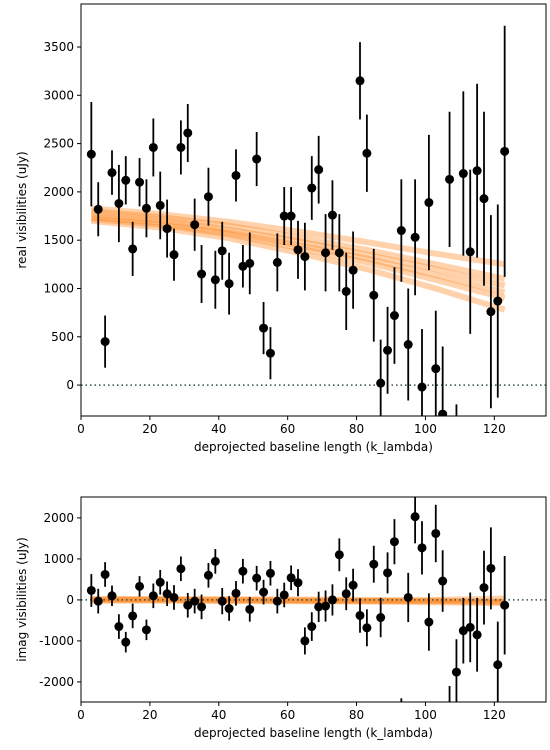 This screenshot has width=550, height=750. What do you see at coordinates (287, 429) in the screenshot?
I see `x-tick-label: 60` at bounding box center [287, 429].